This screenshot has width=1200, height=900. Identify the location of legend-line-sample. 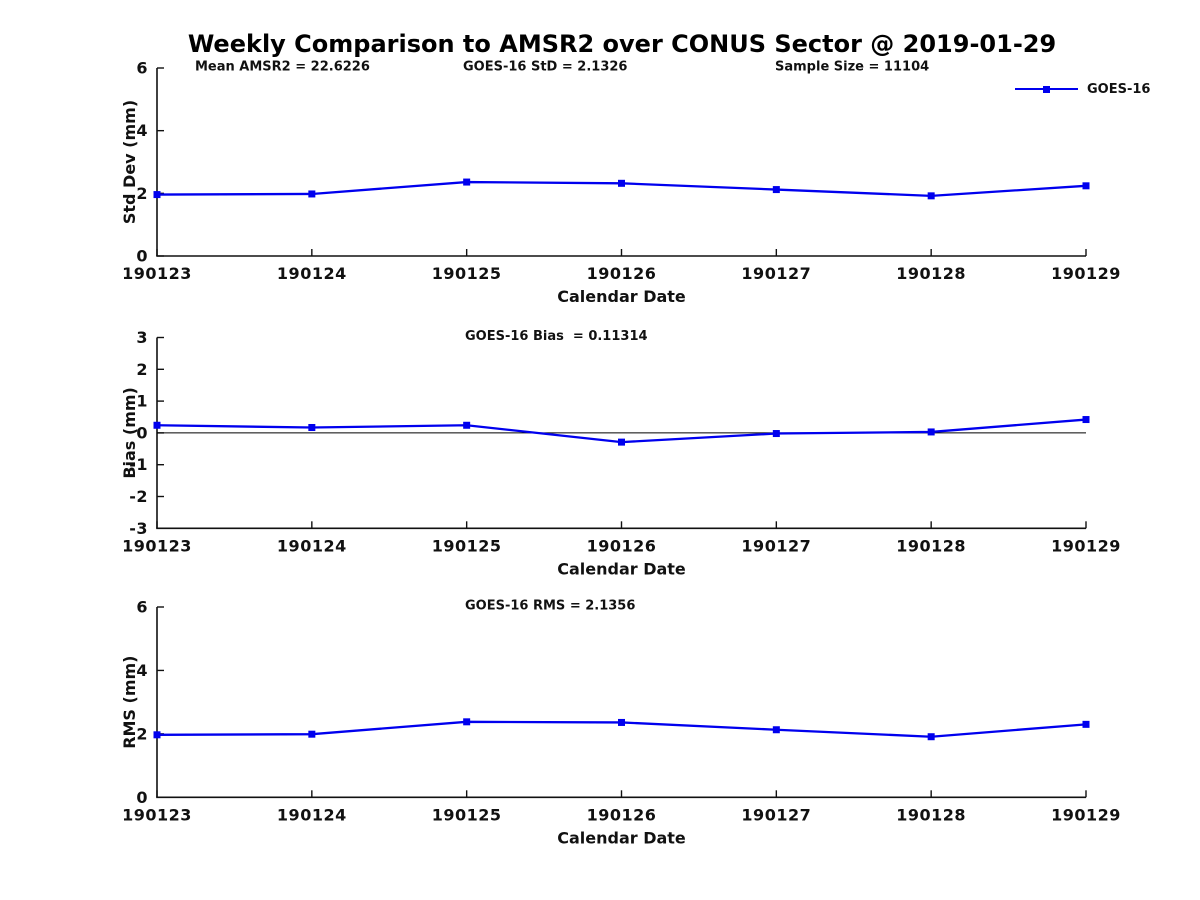
(1046, 89).